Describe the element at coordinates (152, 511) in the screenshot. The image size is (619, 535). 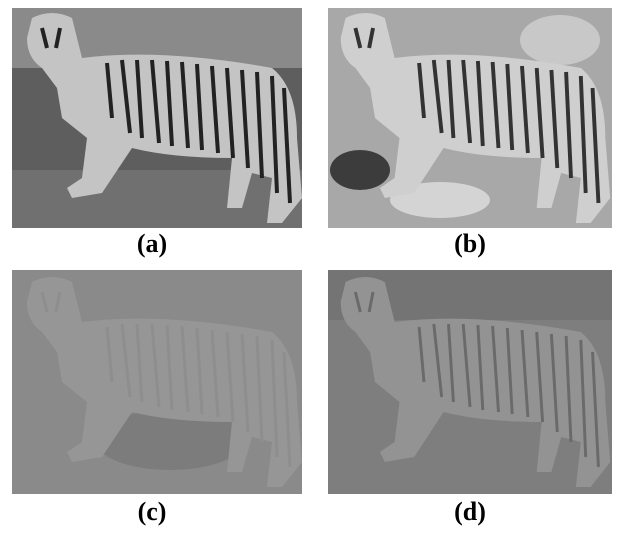
I see `panel-label: (c)` at that location.